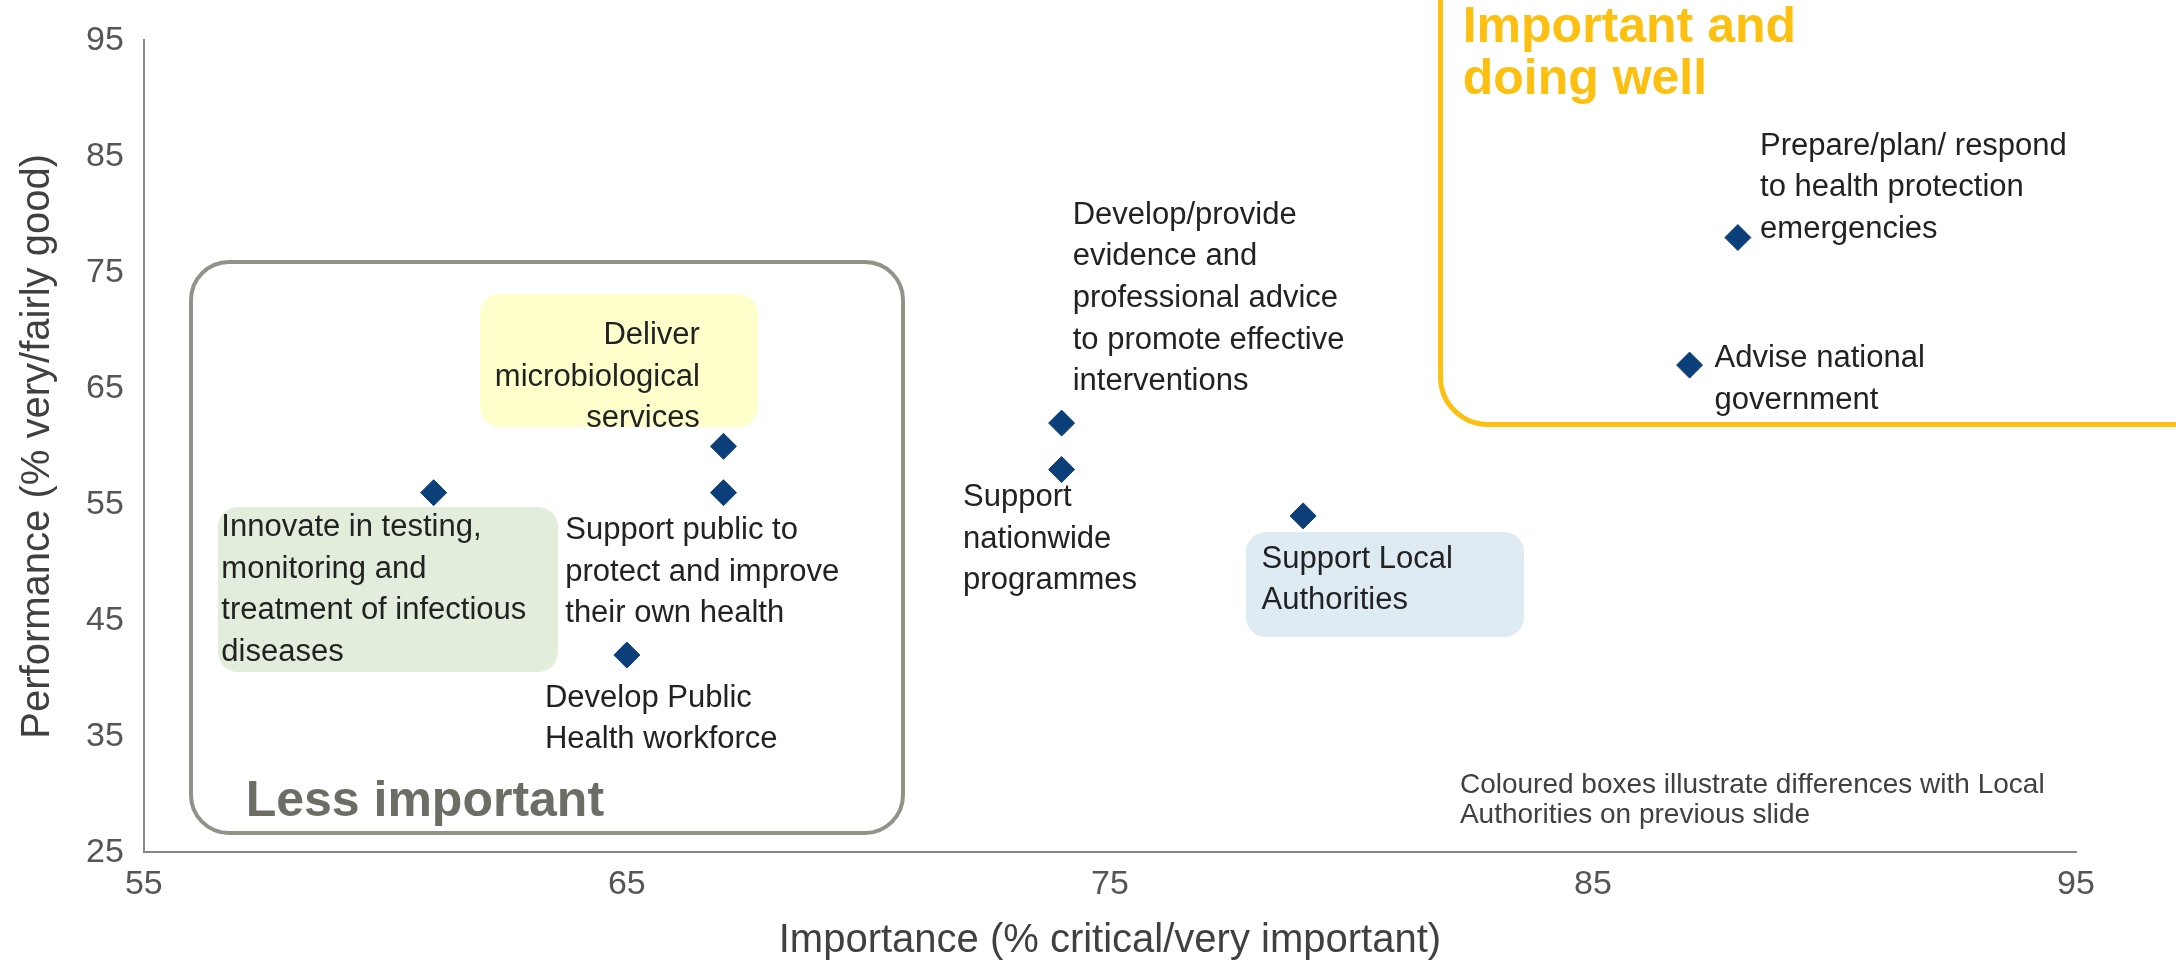 This screenshot has width=2176, height=975. What do you see at coordinates (104, 733) in the screenshot?
I see `y-tick-label: 35` at bounding box center [104, 733].